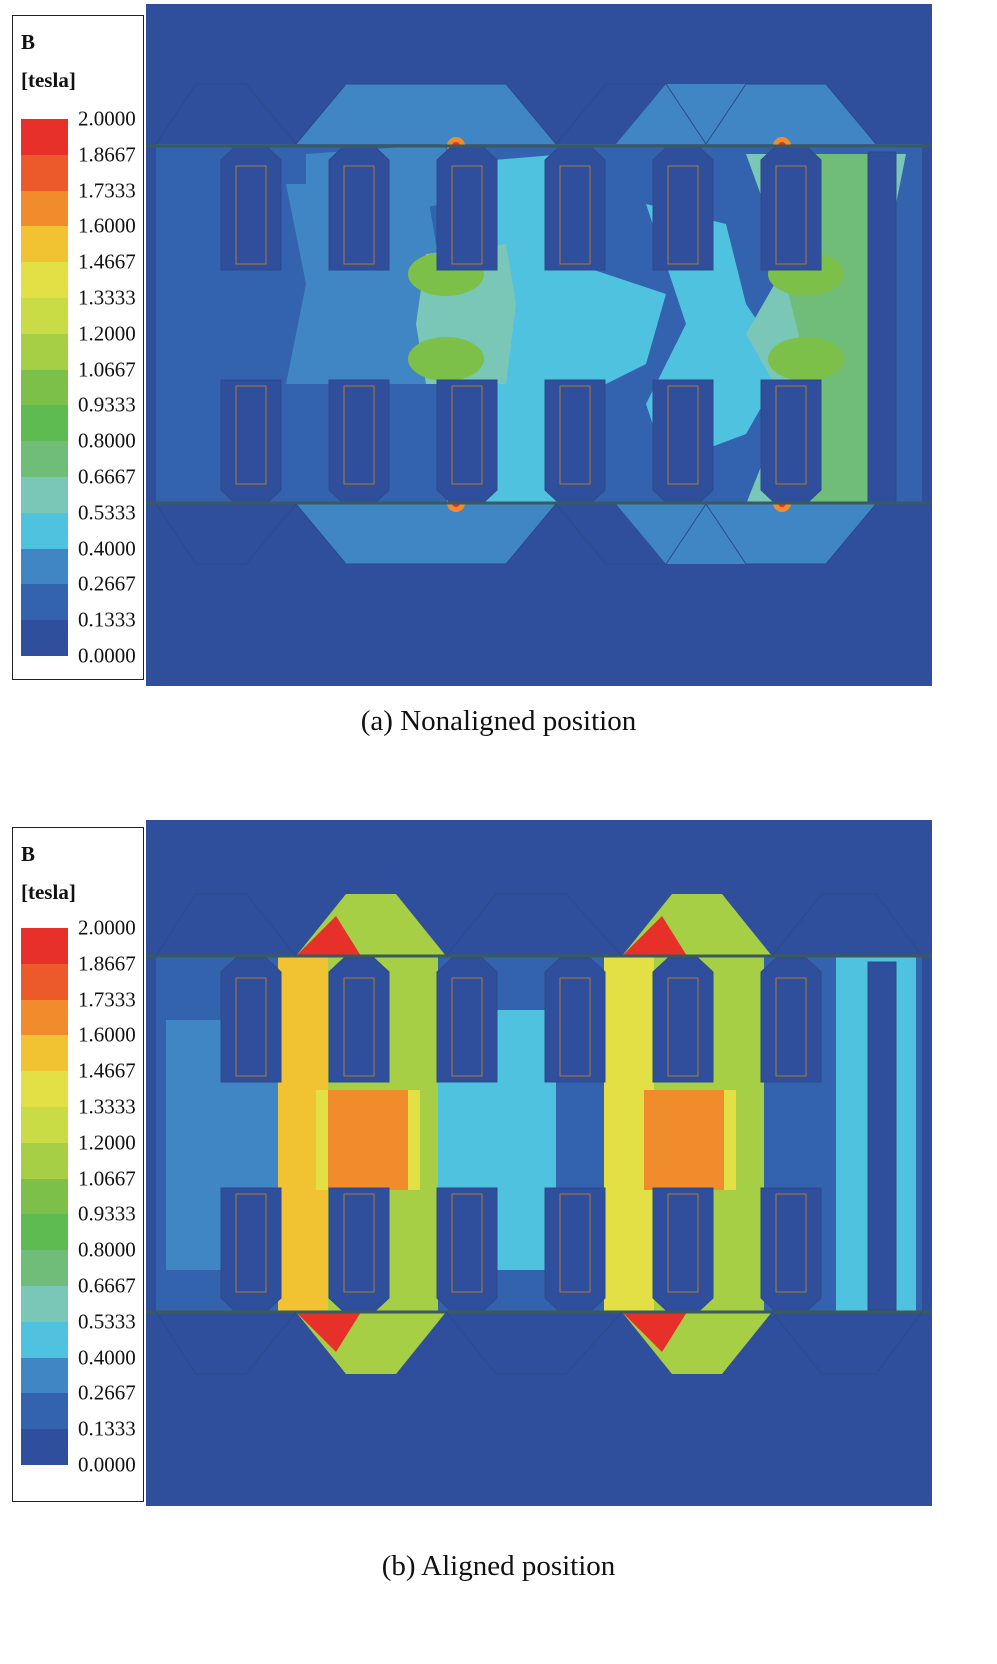 This screenshot has height=1664, width=997. Describe the element at coordinates (498, 721) in the screenshot. I see `caption: (a) Nonaligned position` at that location.